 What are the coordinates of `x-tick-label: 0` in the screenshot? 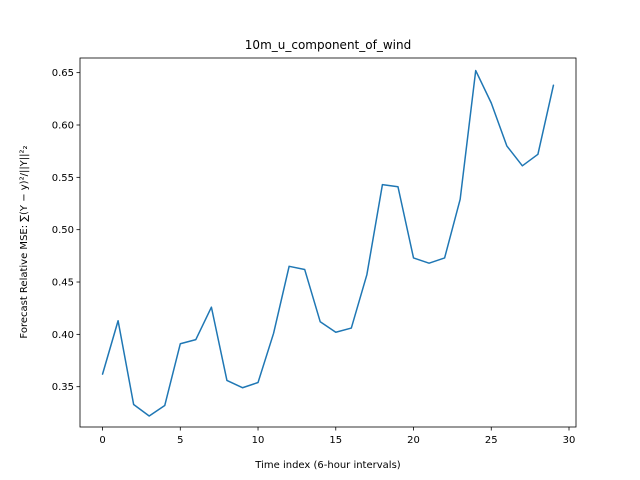 It's located at (102, 440).